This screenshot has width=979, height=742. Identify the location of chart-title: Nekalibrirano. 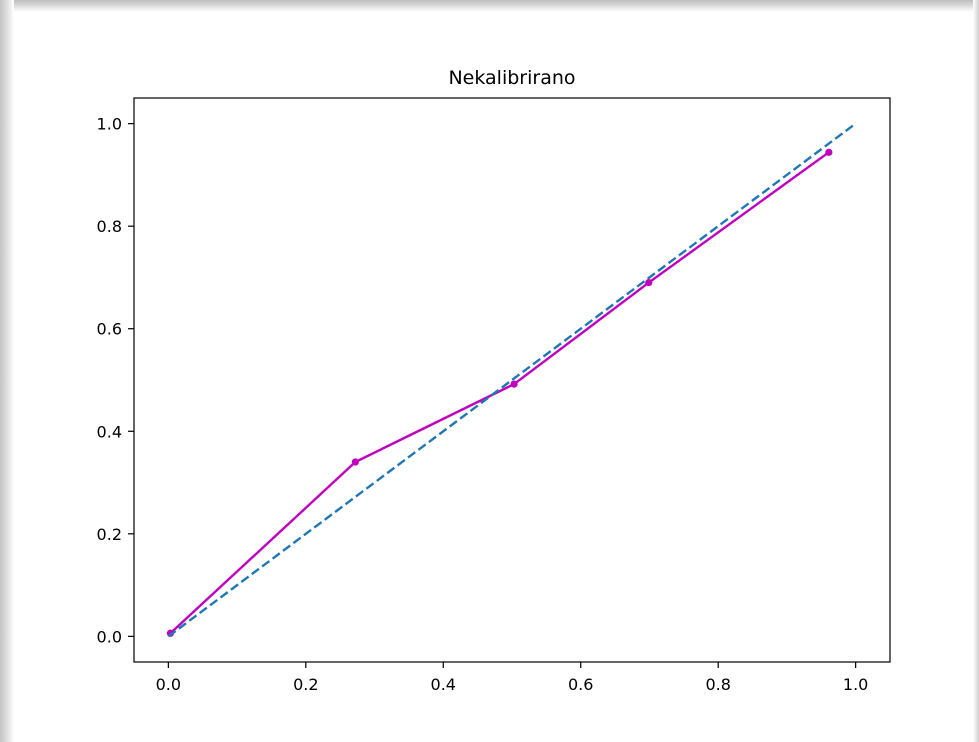
(511, 78).